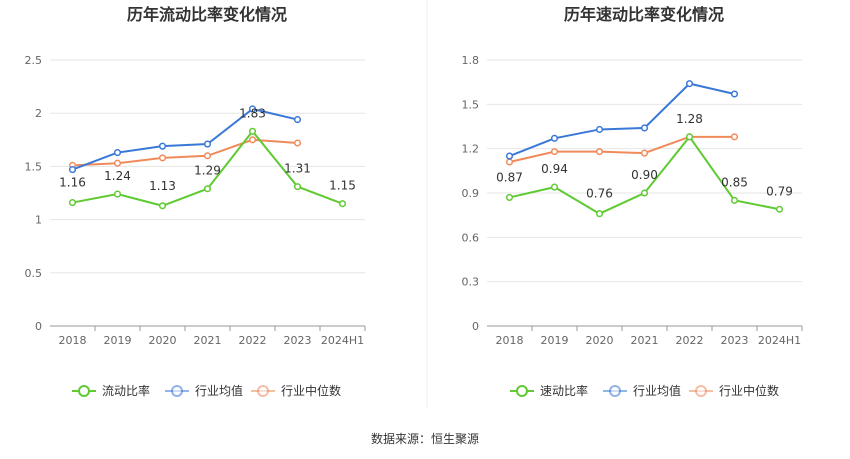 The height and width of the screenshot is (459, 850). What do you see at coordinates (599, 194) in the screenshot?
I see `data-label: 0.76` at bounding box center [599, 194].